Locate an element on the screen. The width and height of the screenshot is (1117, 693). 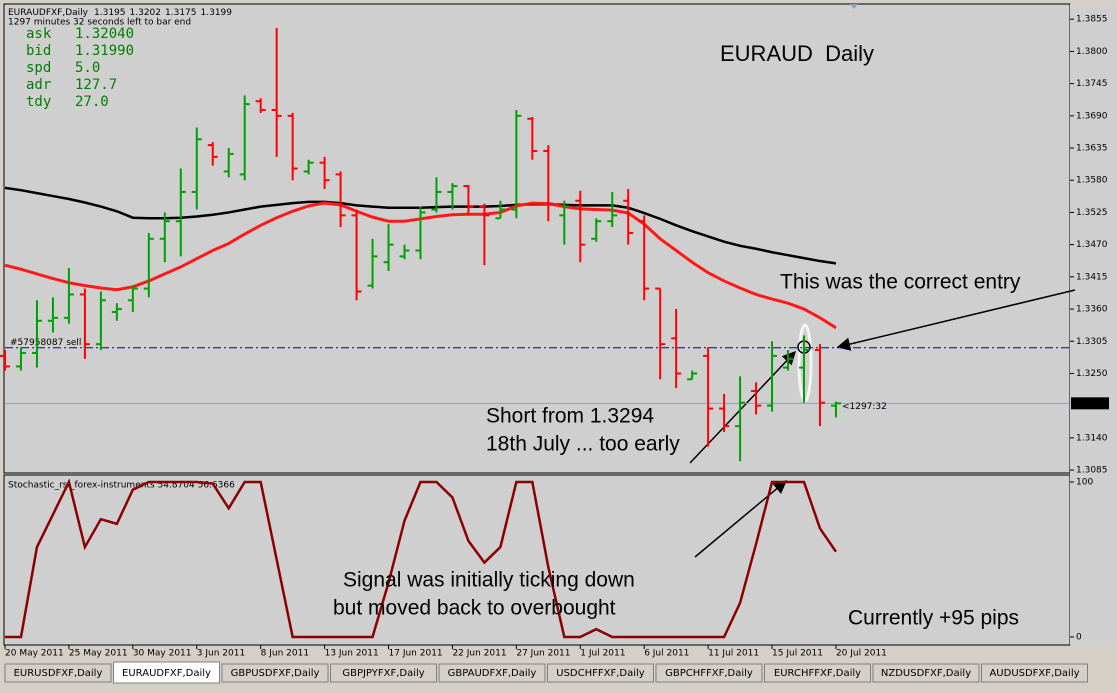
y-tick-label: 1.3085 is located at coordinates (1092, 471).